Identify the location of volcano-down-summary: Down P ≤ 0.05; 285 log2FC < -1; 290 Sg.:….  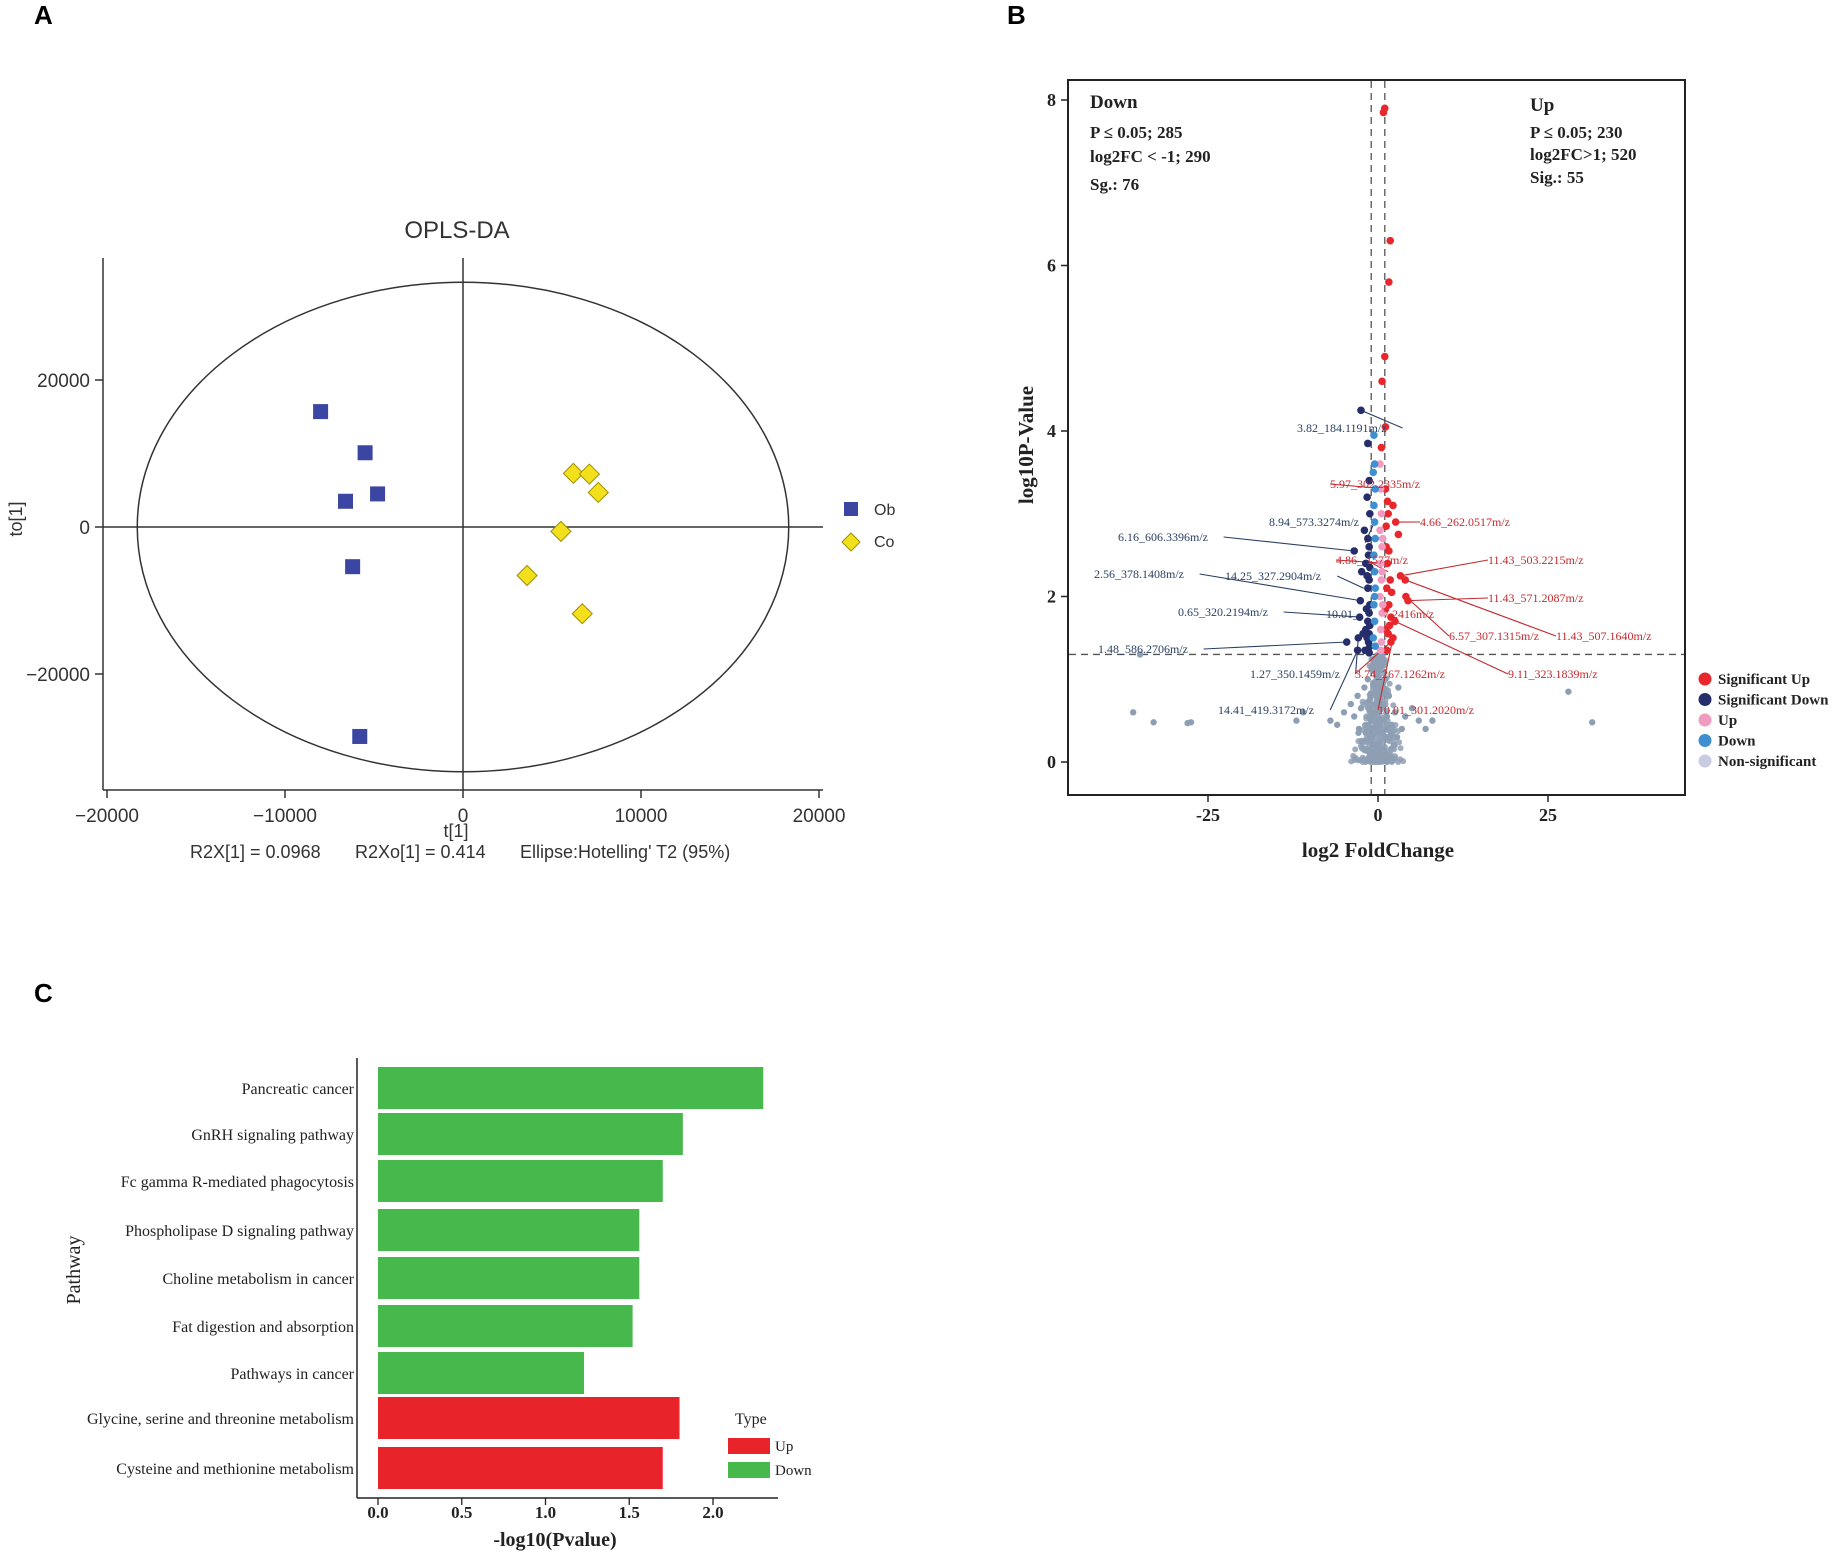
(1150, 143).